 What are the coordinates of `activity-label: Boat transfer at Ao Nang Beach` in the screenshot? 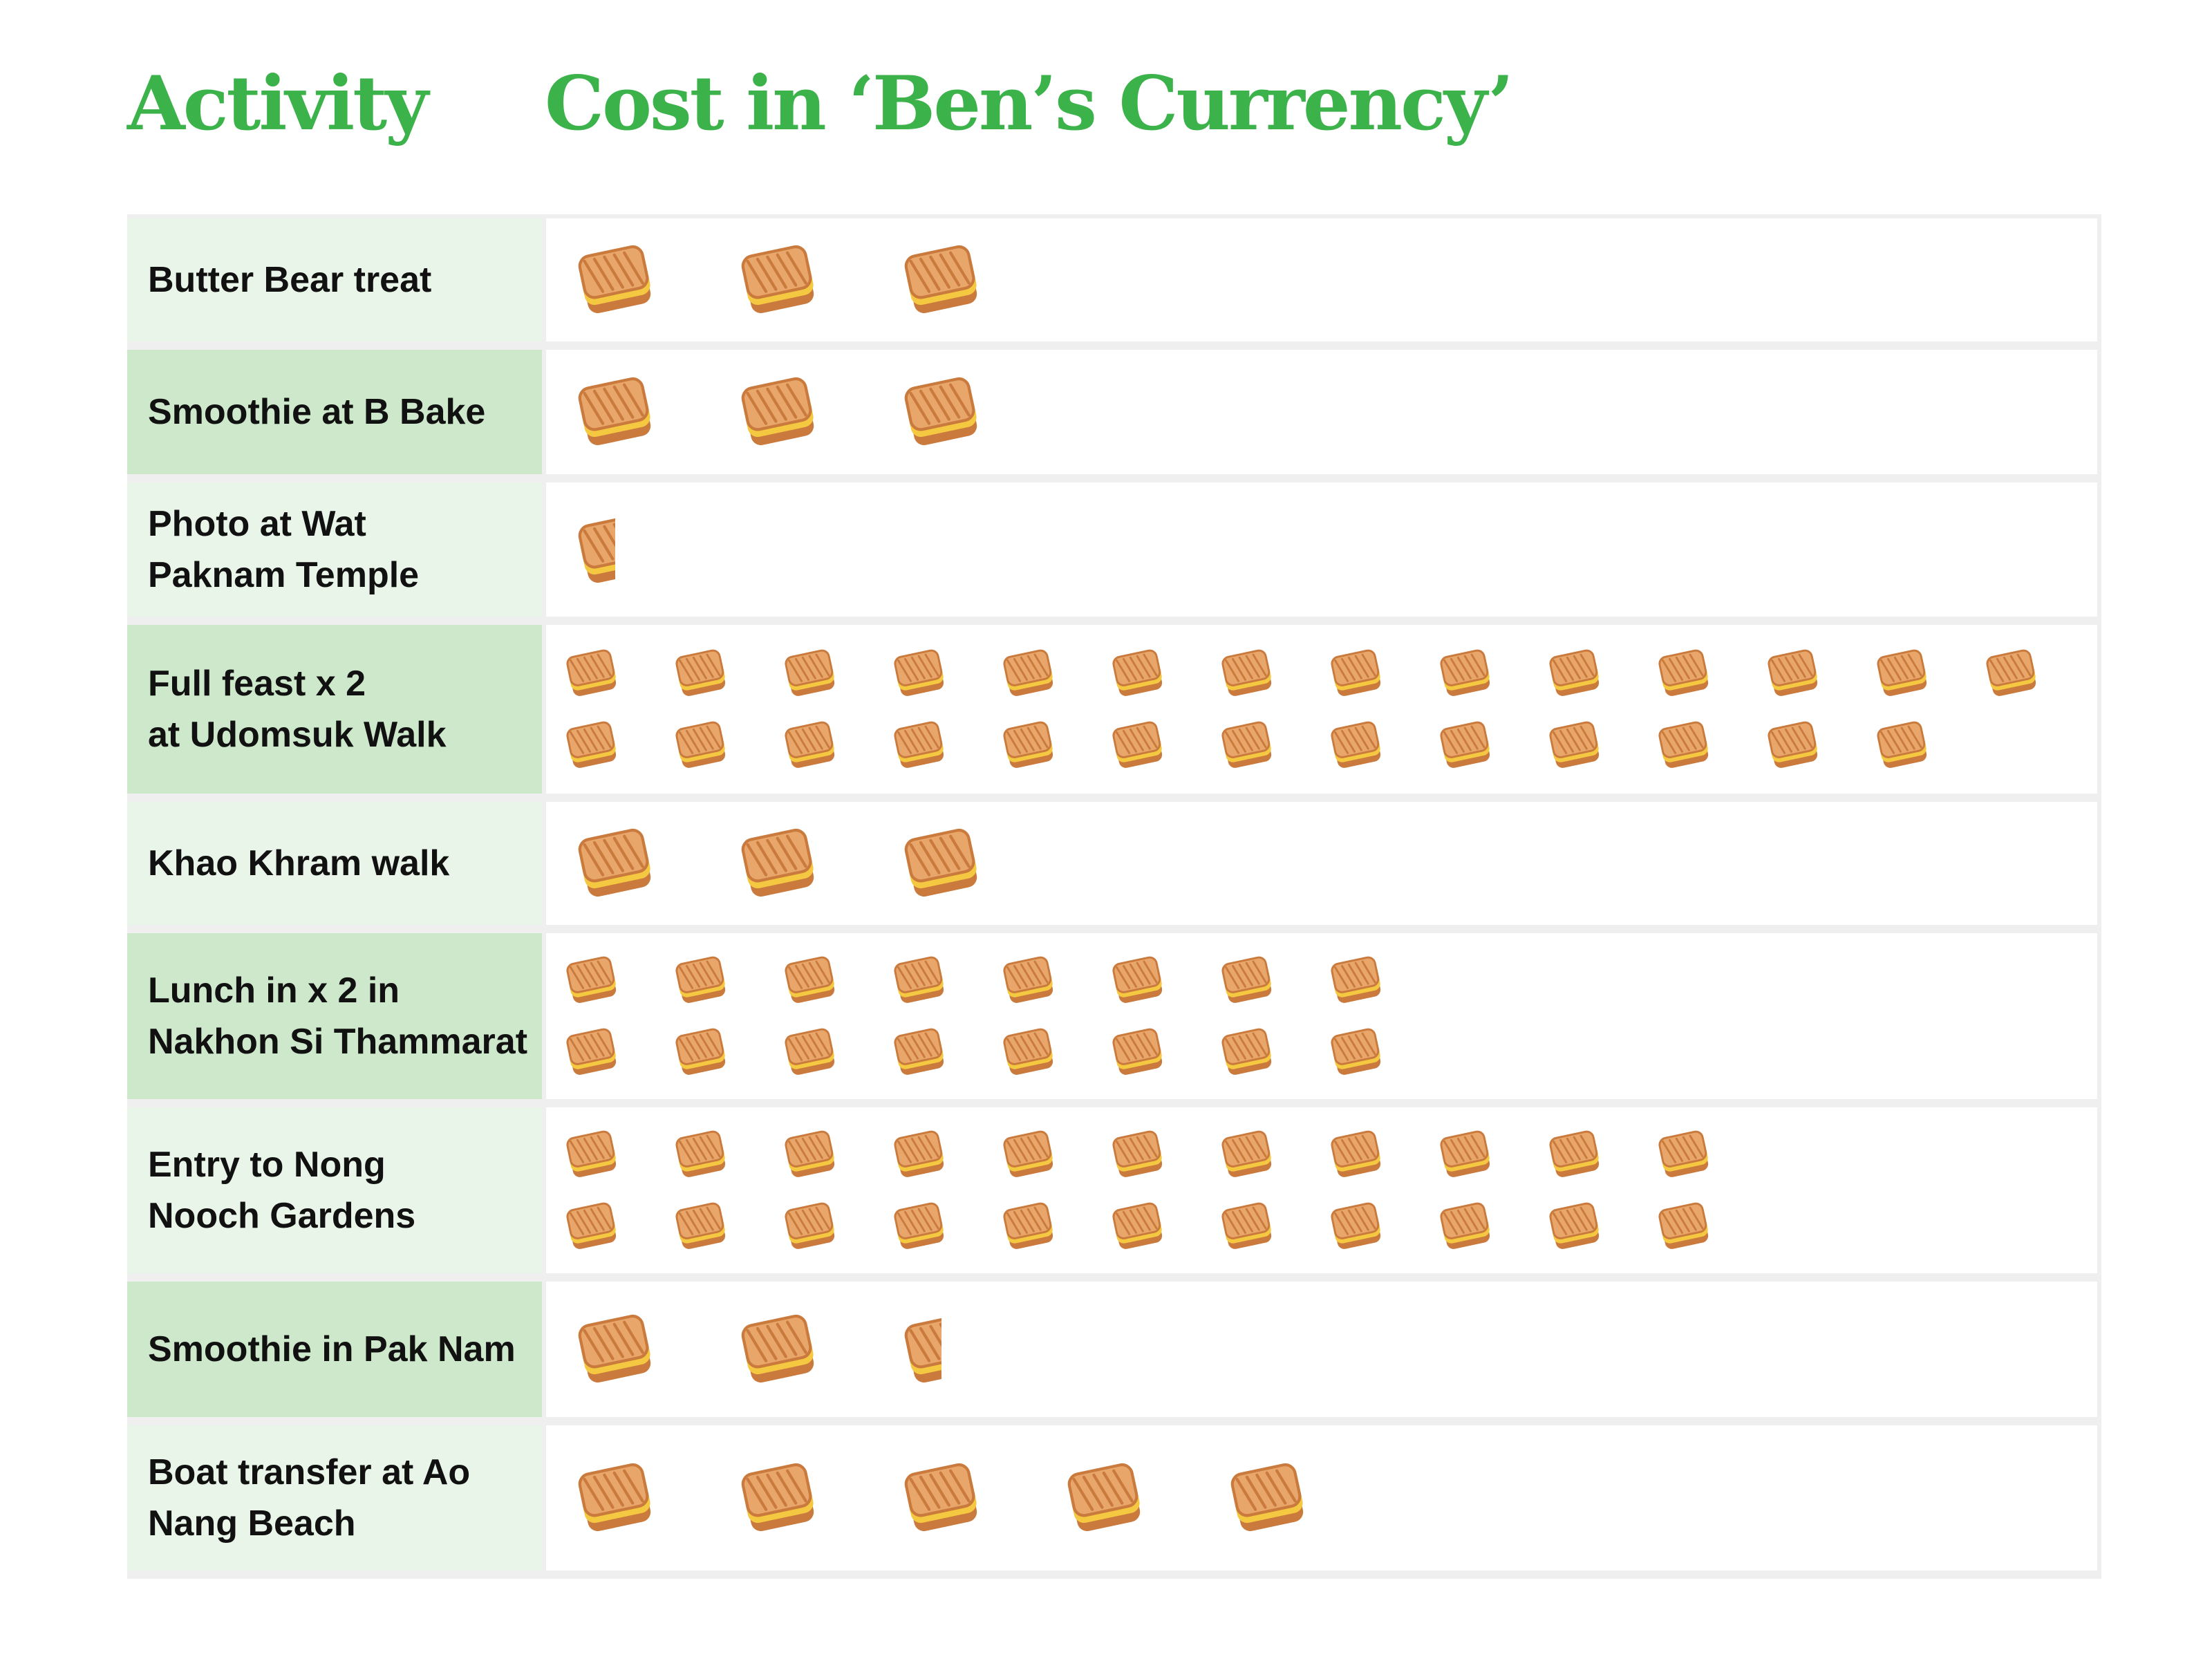 It's located at (334, 1498).